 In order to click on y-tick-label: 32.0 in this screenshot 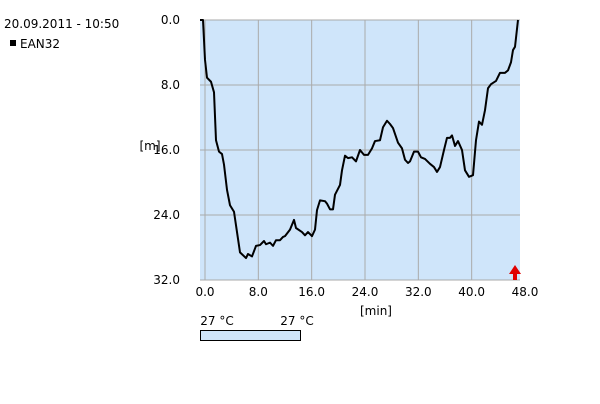, I will do `click(166, 280)`.